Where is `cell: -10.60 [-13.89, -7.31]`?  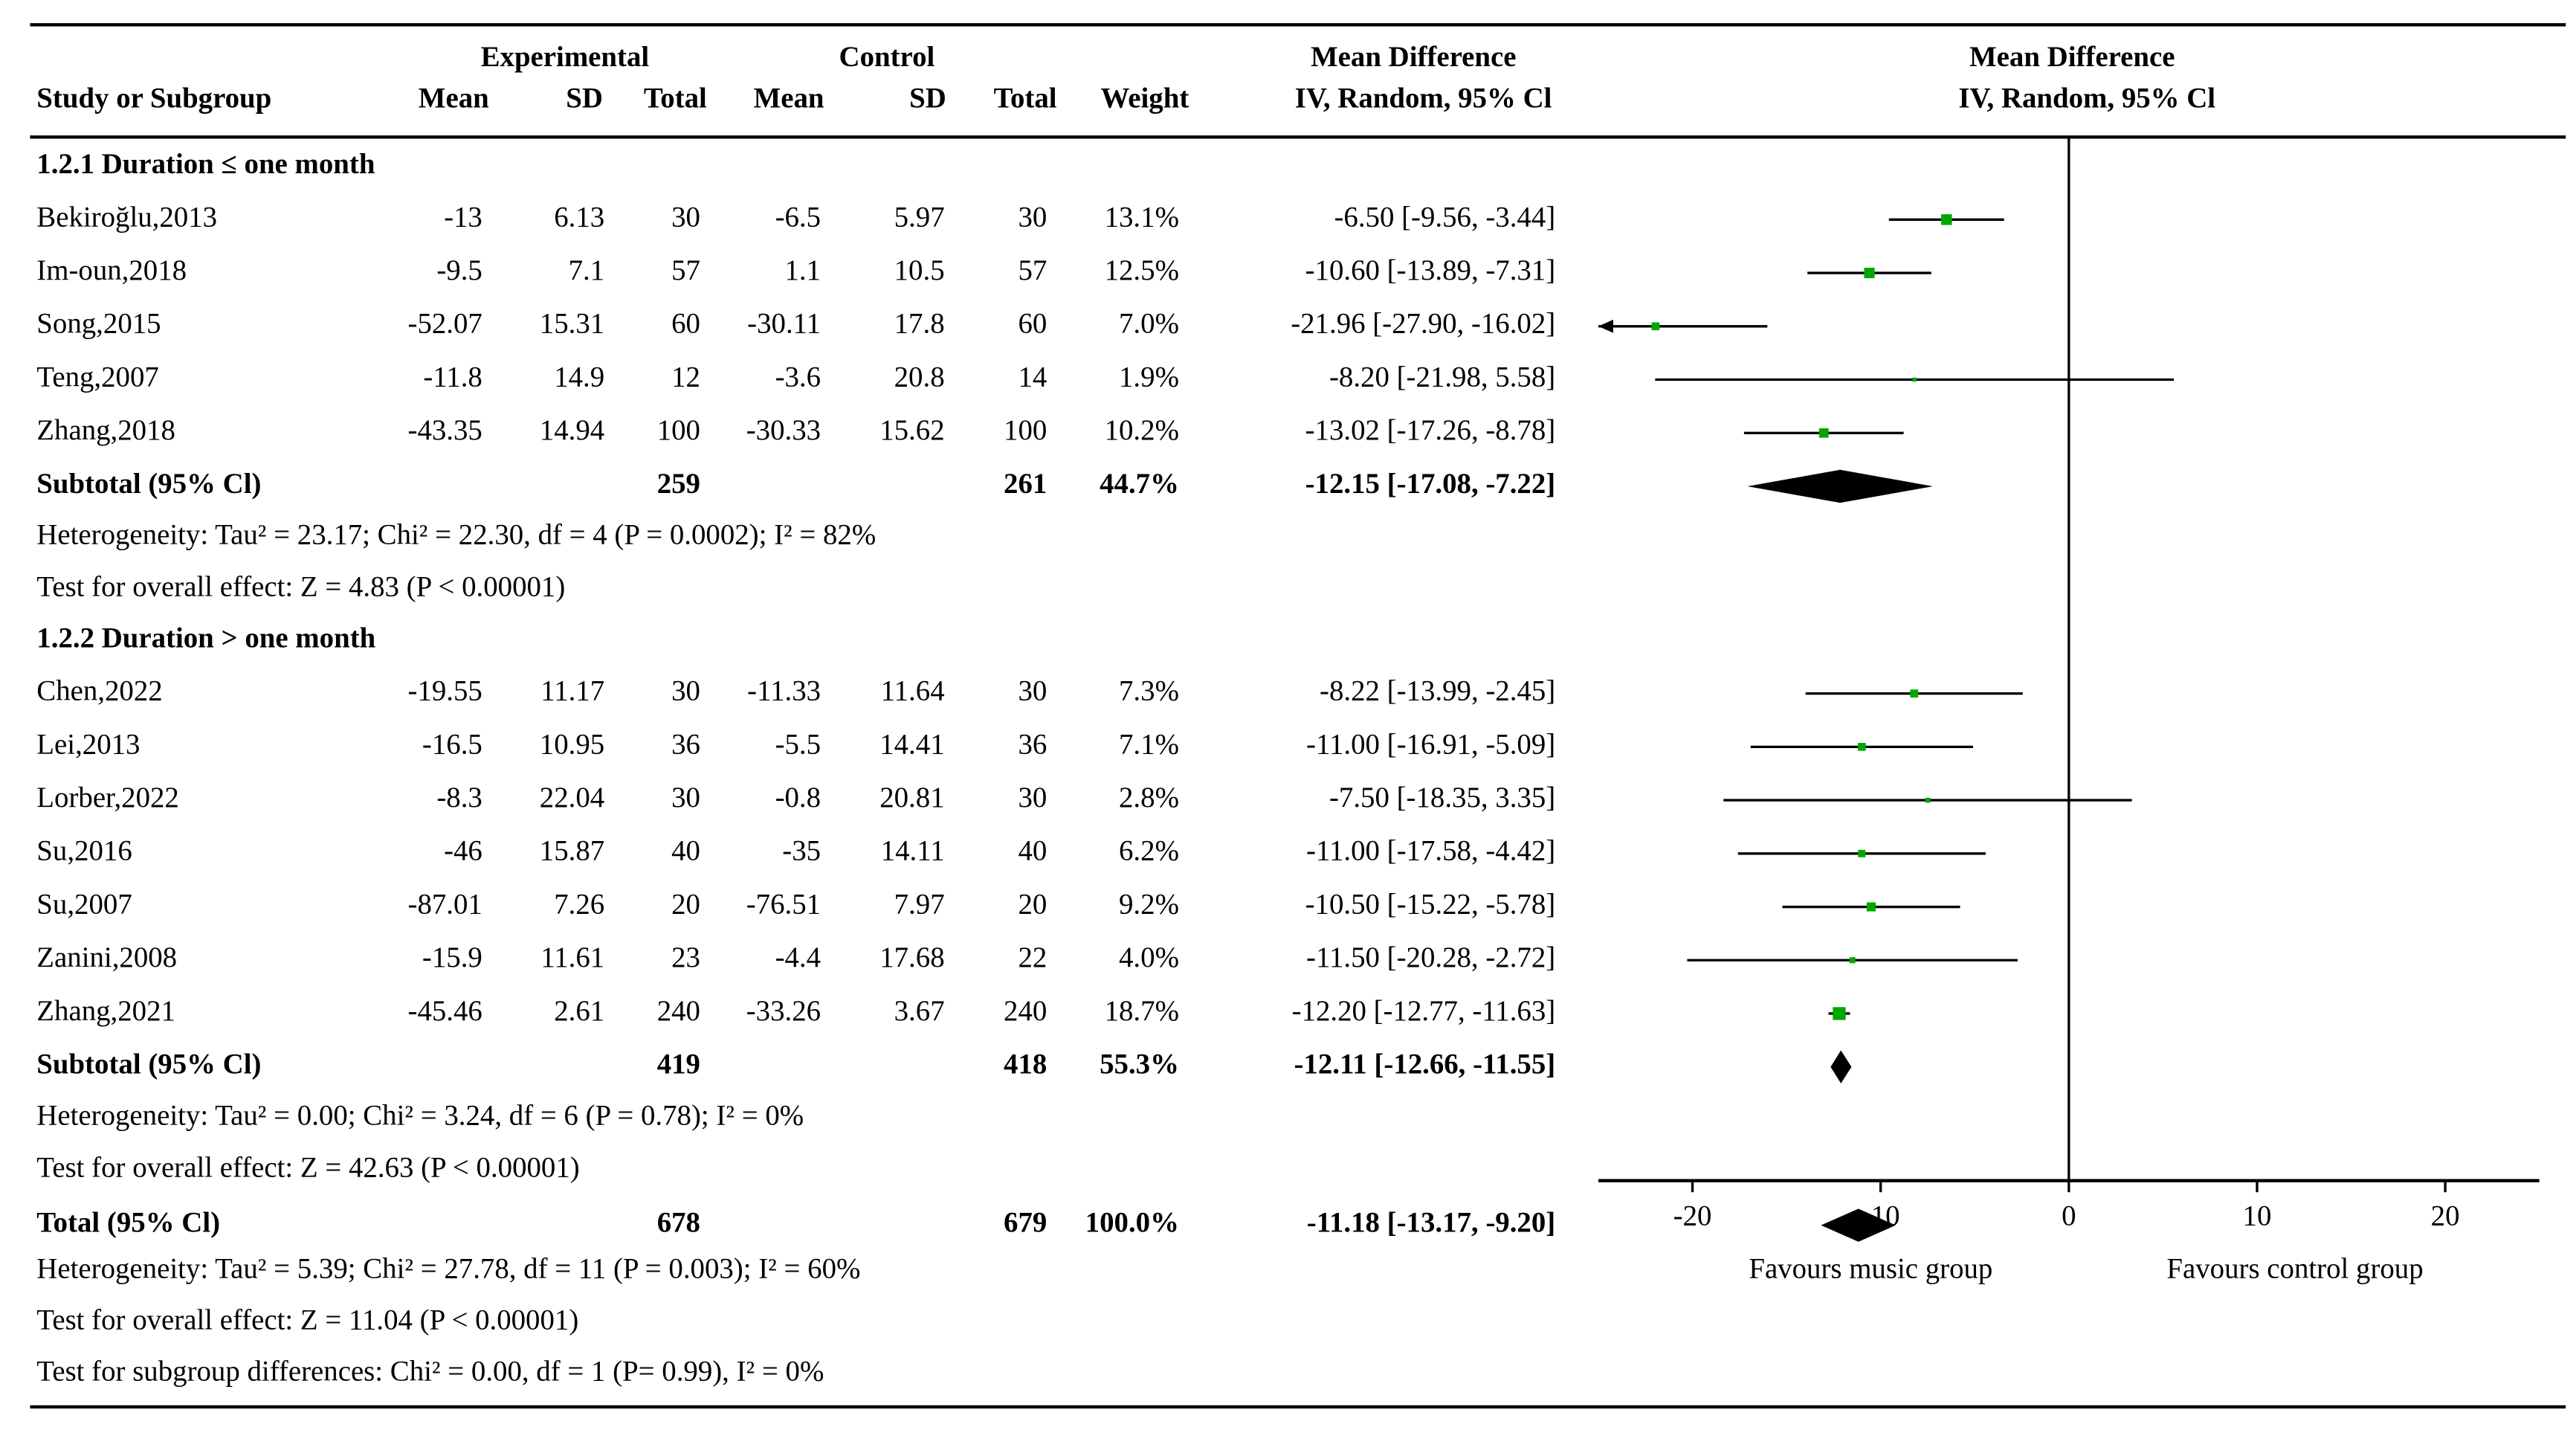 cell: -10.60 [-13.89, -7.31] is located at coordinates (1430, 270).